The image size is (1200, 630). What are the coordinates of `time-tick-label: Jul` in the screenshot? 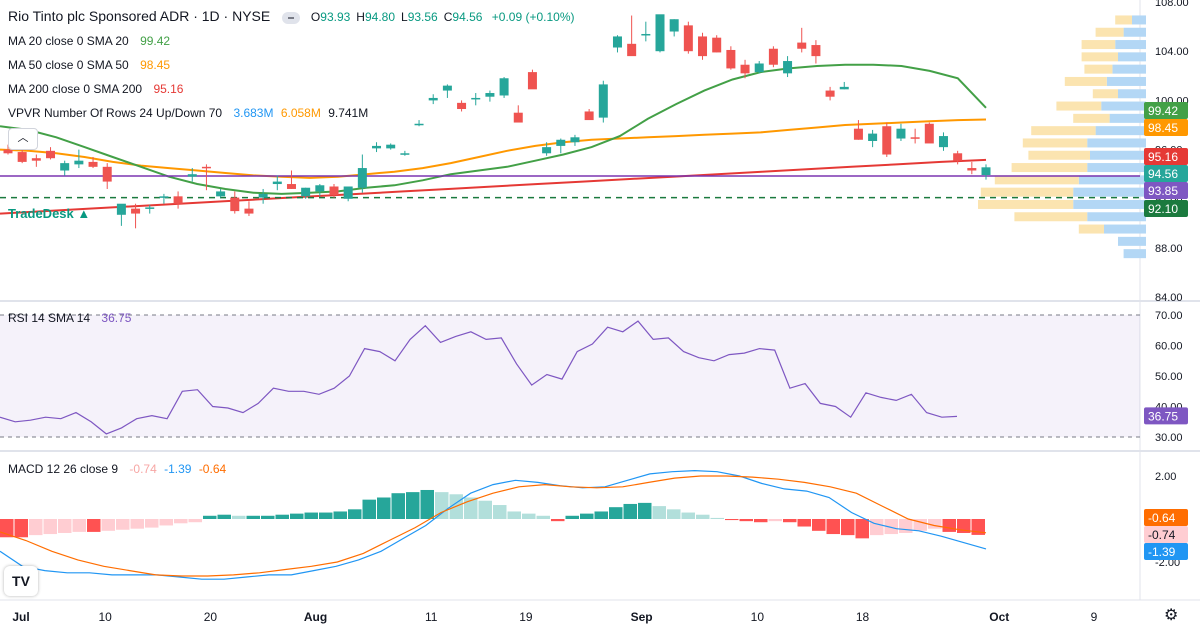 It's located at (20, 617).